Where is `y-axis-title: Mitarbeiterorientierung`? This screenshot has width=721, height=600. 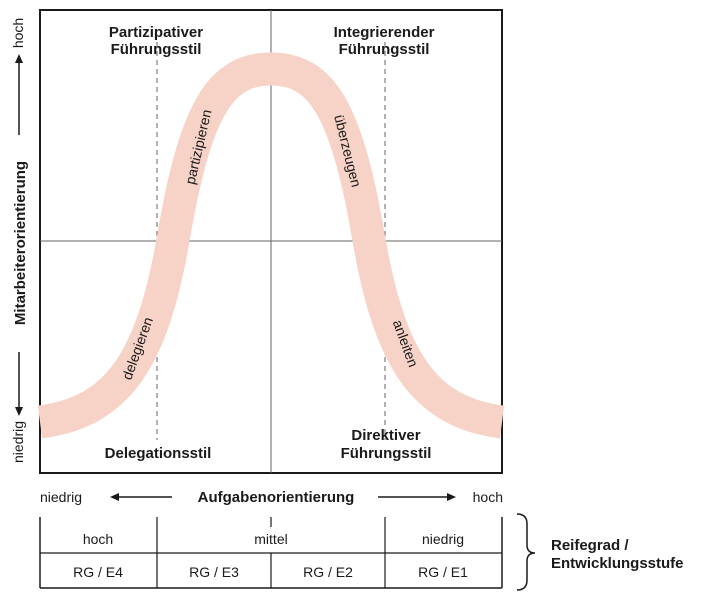
y-axis-title: Mitarbeiterorientierung is located at coordinates (20, 243).